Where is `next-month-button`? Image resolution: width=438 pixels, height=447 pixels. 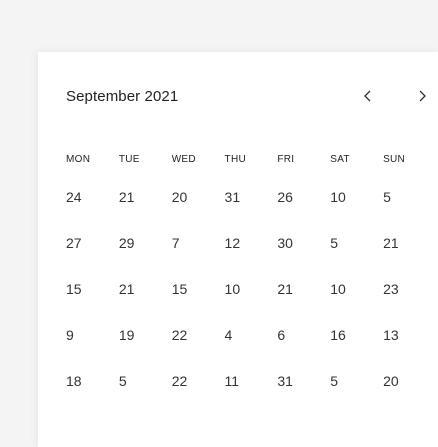 next-month-button is located at coordinates (422, 96).